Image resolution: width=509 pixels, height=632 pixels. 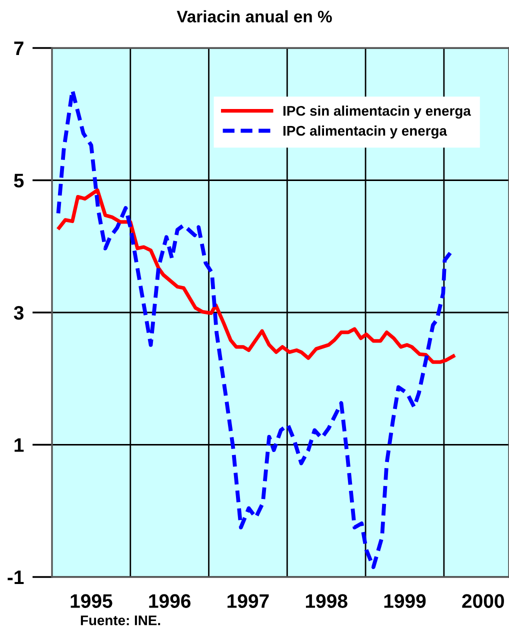 I want to click on y-tick-label: 1, so click(x=19, y=445).